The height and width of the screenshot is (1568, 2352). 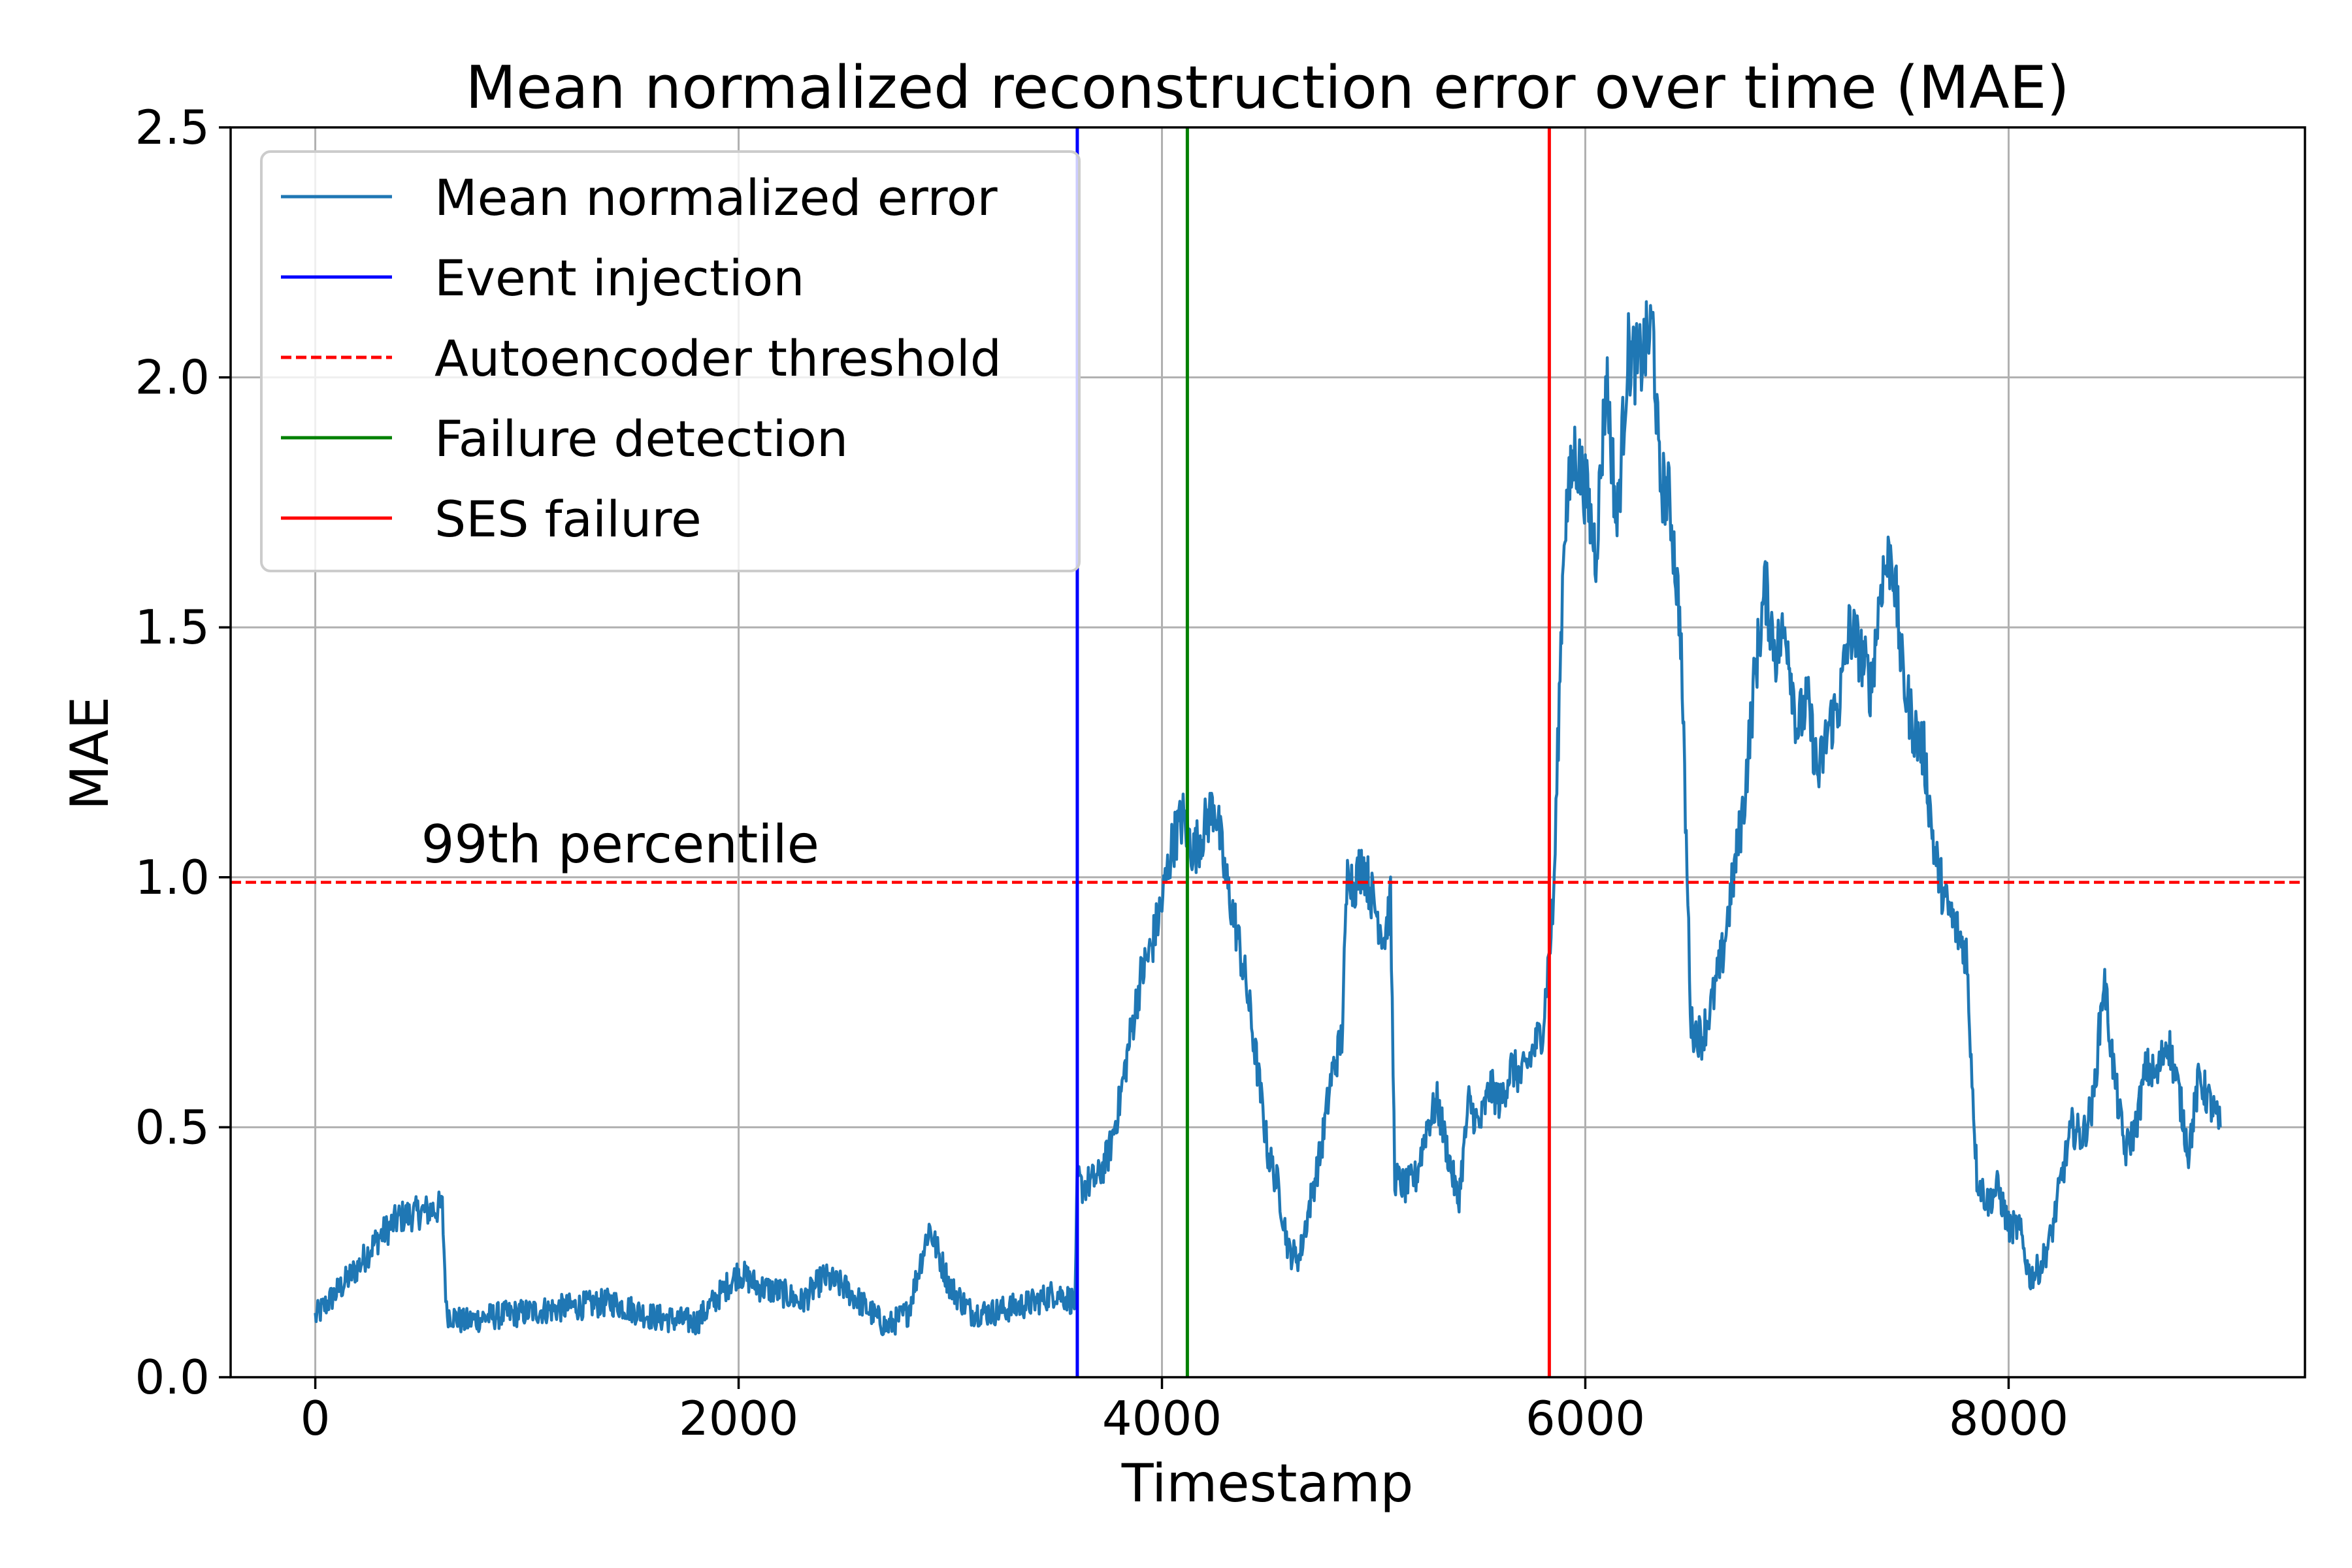 What do you see at coordinates (738, 1418) in the screenshot?
I see `x-tick-label: 2000` at bounding box center [738, 1418].